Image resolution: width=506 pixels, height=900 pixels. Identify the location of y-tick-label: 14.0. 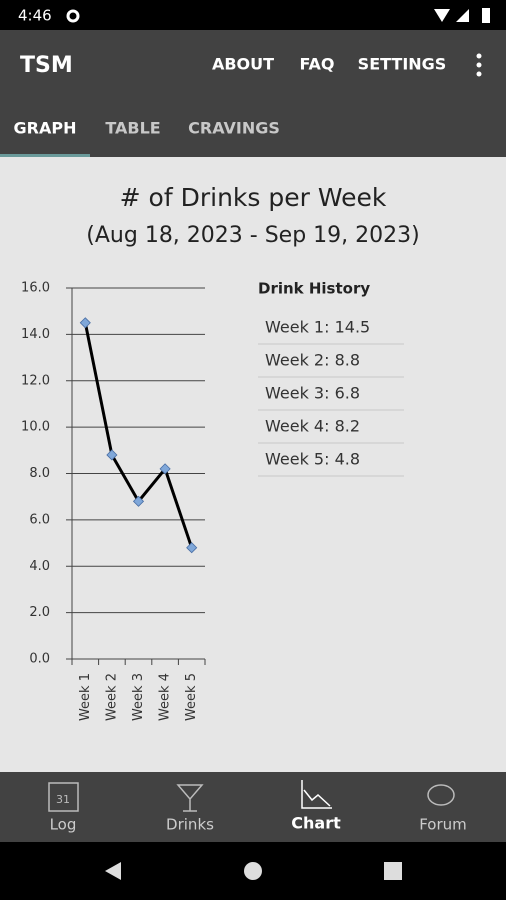
(35, 334).